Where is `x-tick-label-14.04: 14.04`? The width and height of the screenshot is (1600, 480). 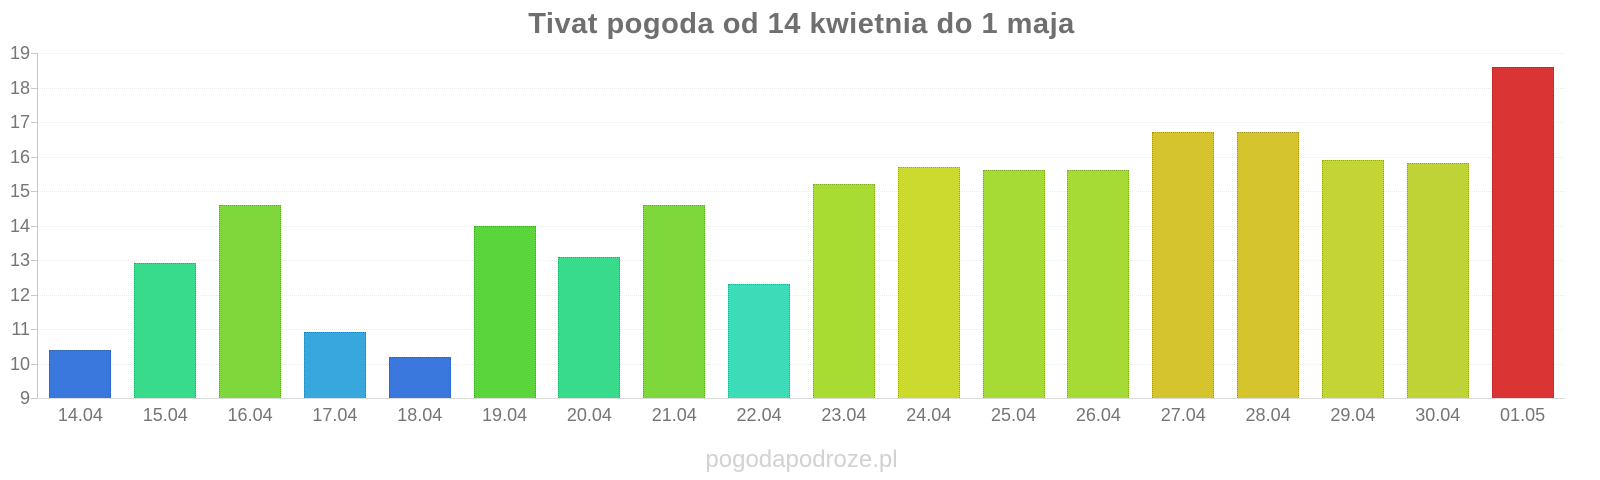 x-tick-label-14.04: 14.04 is located at coordinates (80, 415).